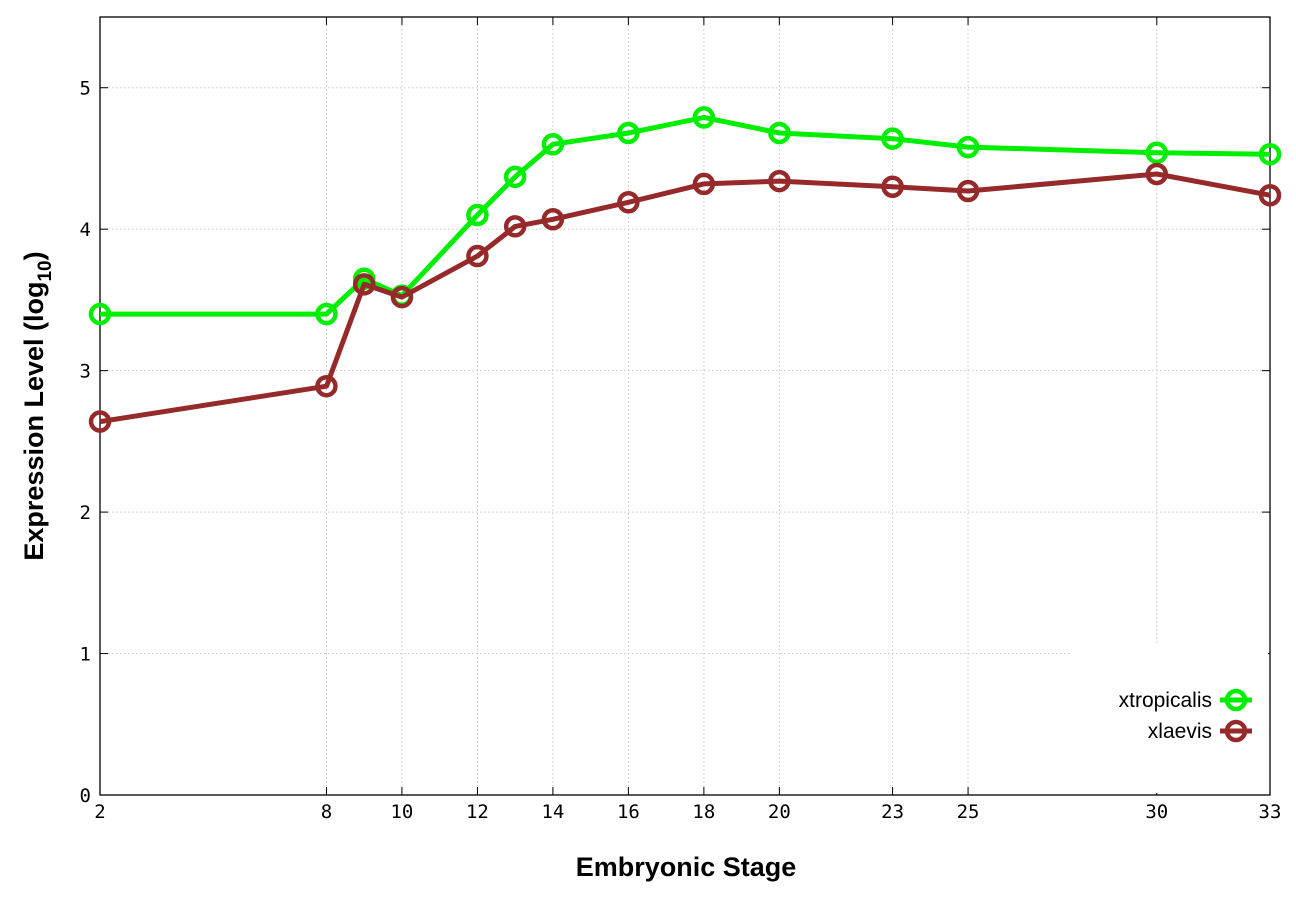 This screenshot has width=1296, height=907. What do you see at coordinates (85, 796) in the screenshot?
I see `y-tick-label: 0` at bounding box center [85, 796].